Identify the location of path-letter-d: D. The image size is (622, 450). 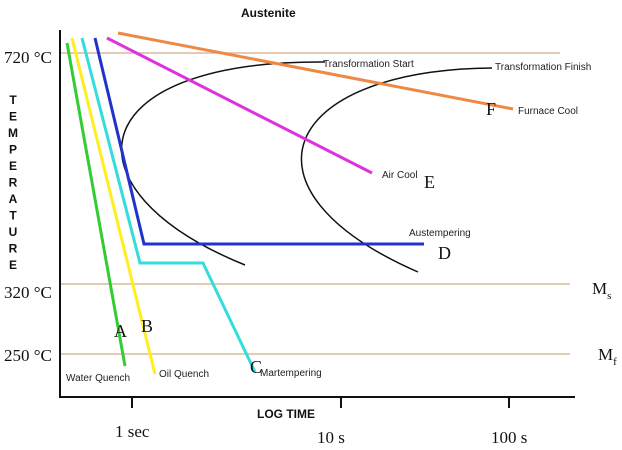
(444, 253).